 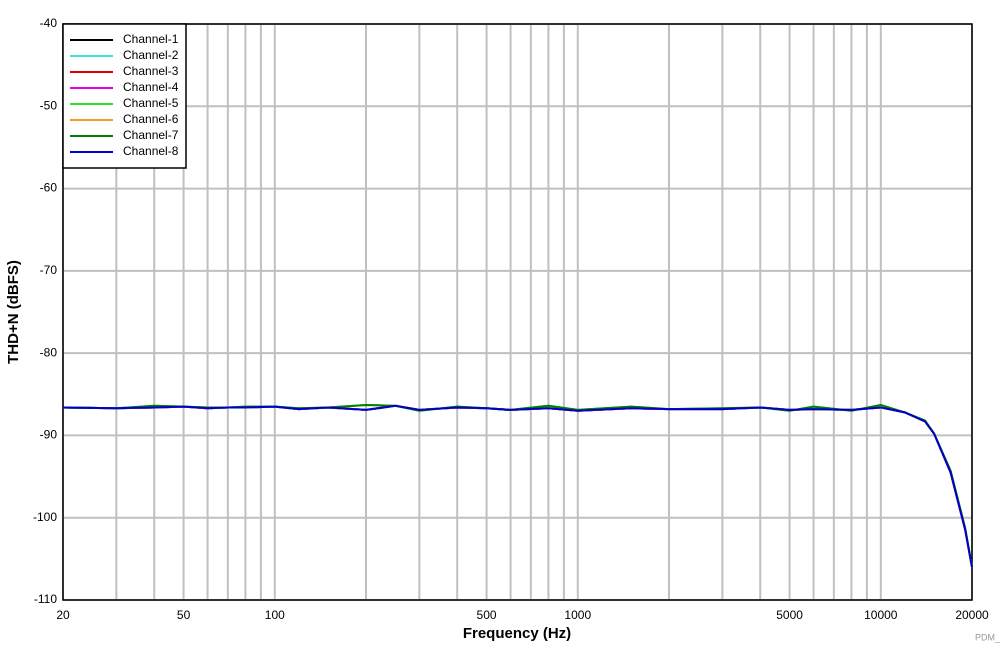 What do you see at coordinates (972, 615) in the screenshot?
I see `x-tick-label: 20000` at bounding box center [972, 615].